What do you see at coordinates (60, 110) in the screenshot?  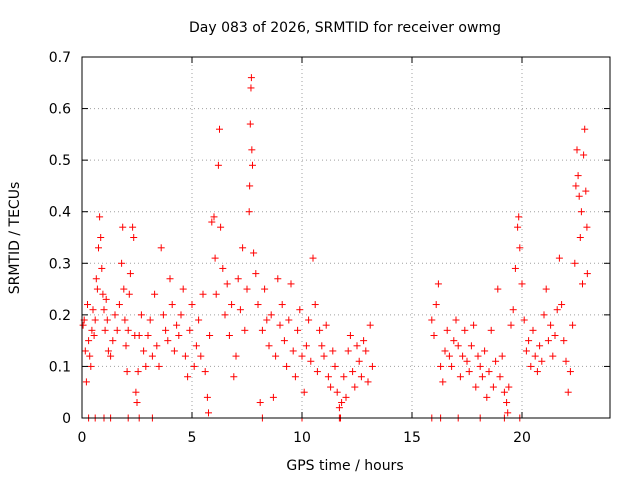 I see `y-tick-label: 0.6` at bounding box center [60, 110].